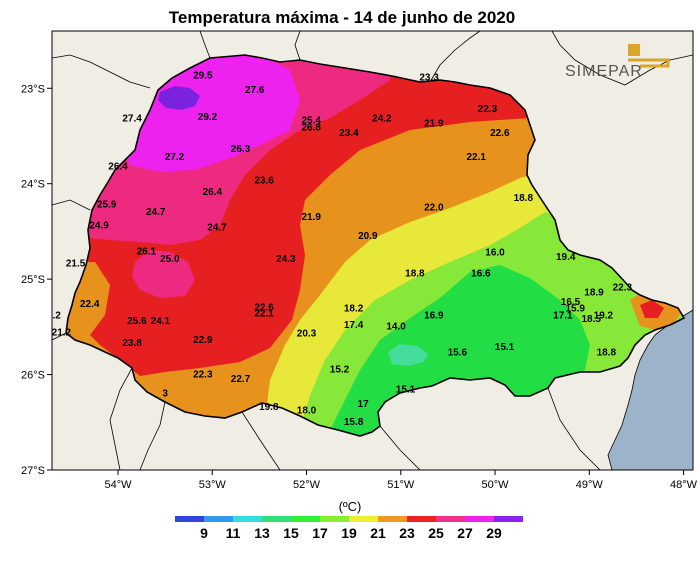 The image size is (698, 561). I want to click on lat-label: 24°S, so click(33, 185).